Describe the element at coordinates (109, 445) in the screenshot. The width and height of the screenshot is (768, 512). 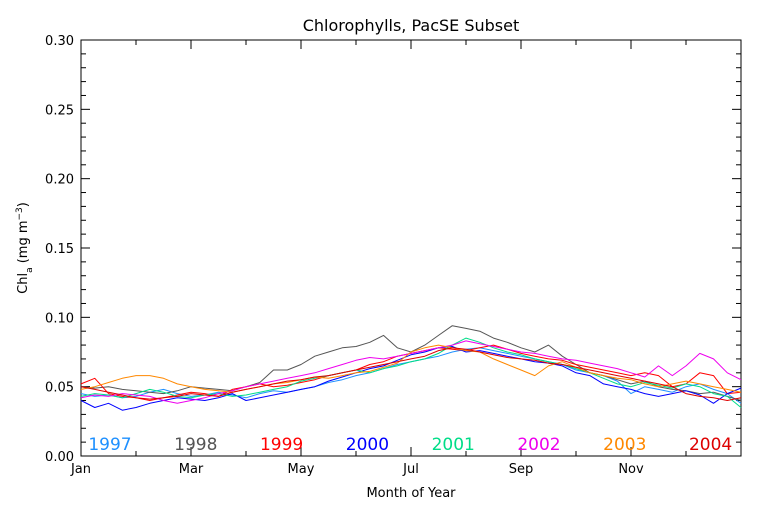
I see `legend-label-1997: 1997` at that location.